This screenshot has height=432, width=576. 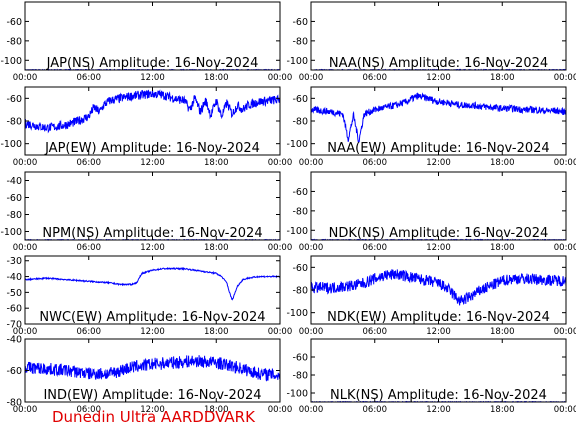 What do you see at coordinates (438, 63) in the screenshot?
I see `chart-title: NAA(NS) Amplitude: 16-Nov-2024` at bounding box center [438, 63].